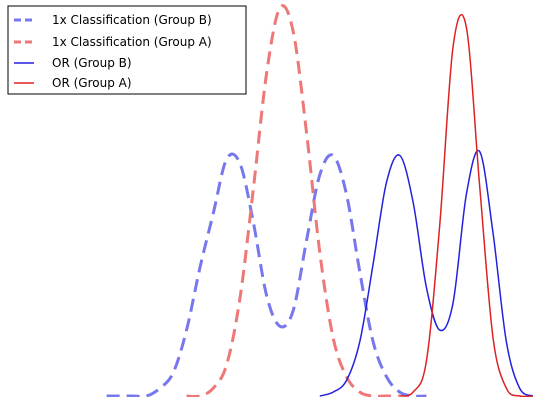 The height and width of the screenshot is (397, 533). I want to click on legend-label-1x-classification-group-b: 1x Classification (Group B), so click(132, 20).